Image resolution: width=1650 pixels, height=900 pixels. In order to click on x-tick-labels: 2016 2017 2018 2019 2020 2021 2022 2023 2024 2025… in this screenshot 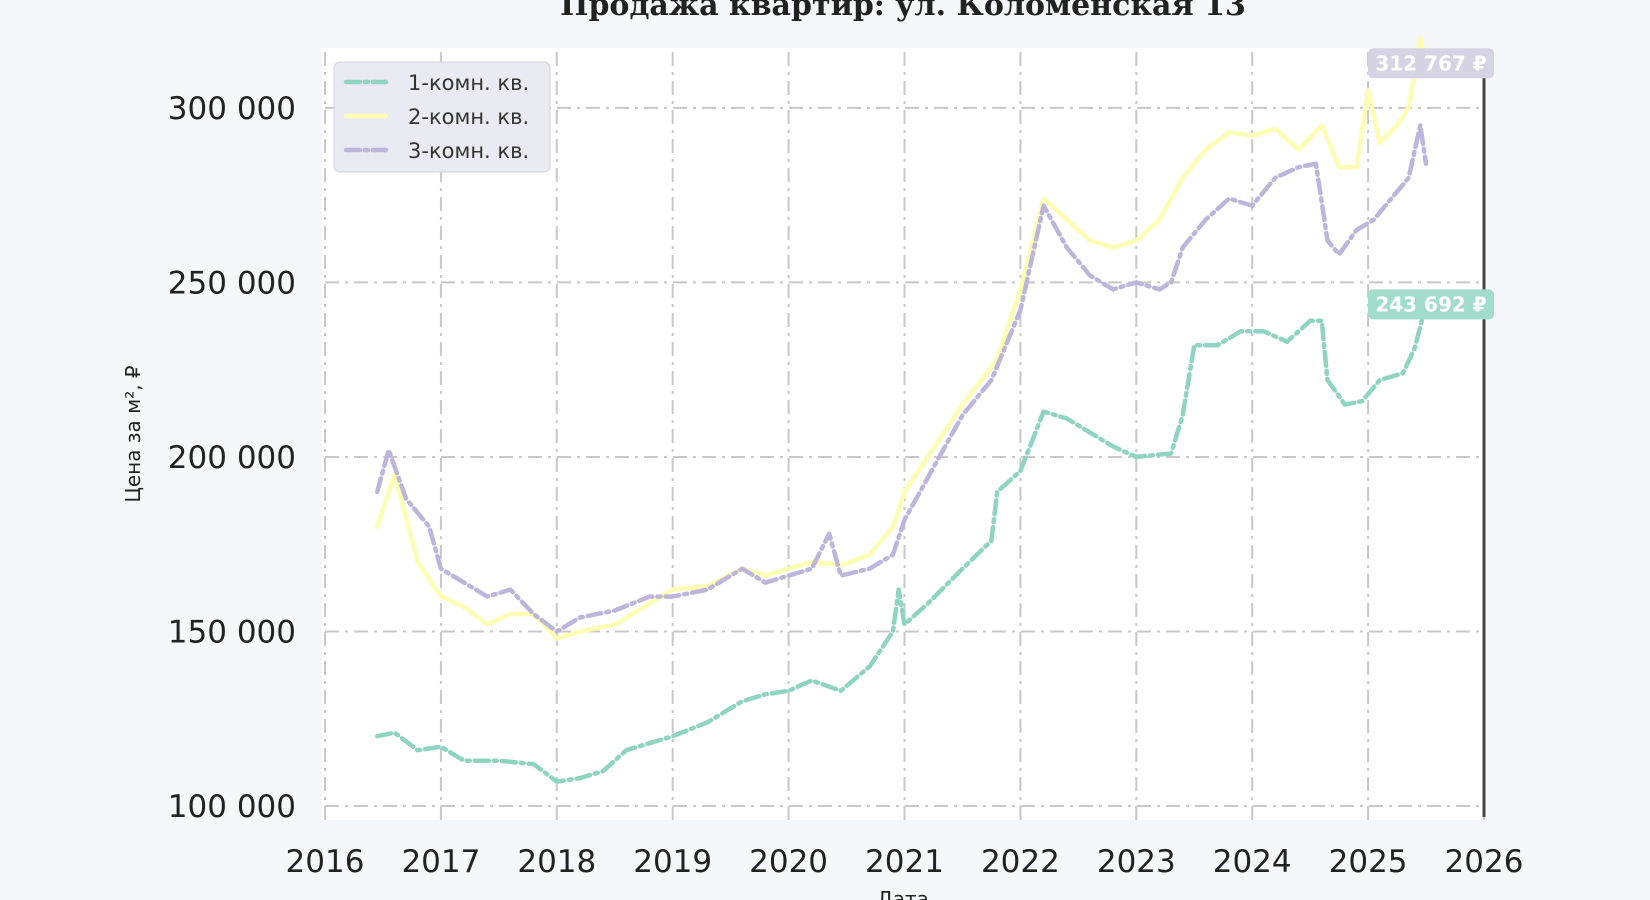, I will do `click(905, 862)`.